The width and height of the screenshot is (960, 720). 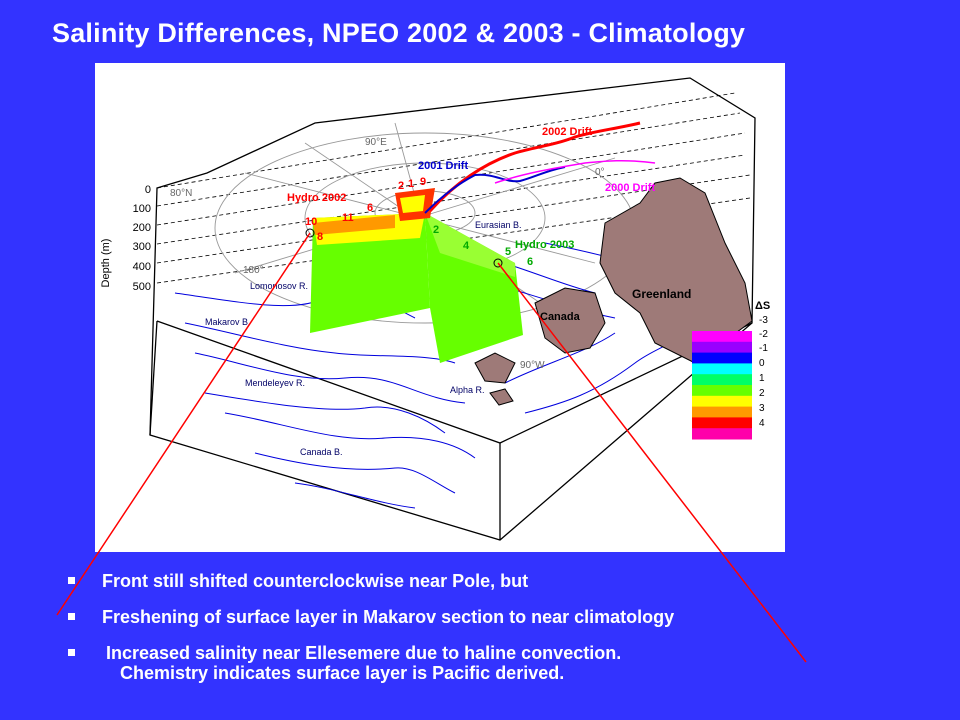 I want to click on station-number: 9, so click(x=423, y=182).